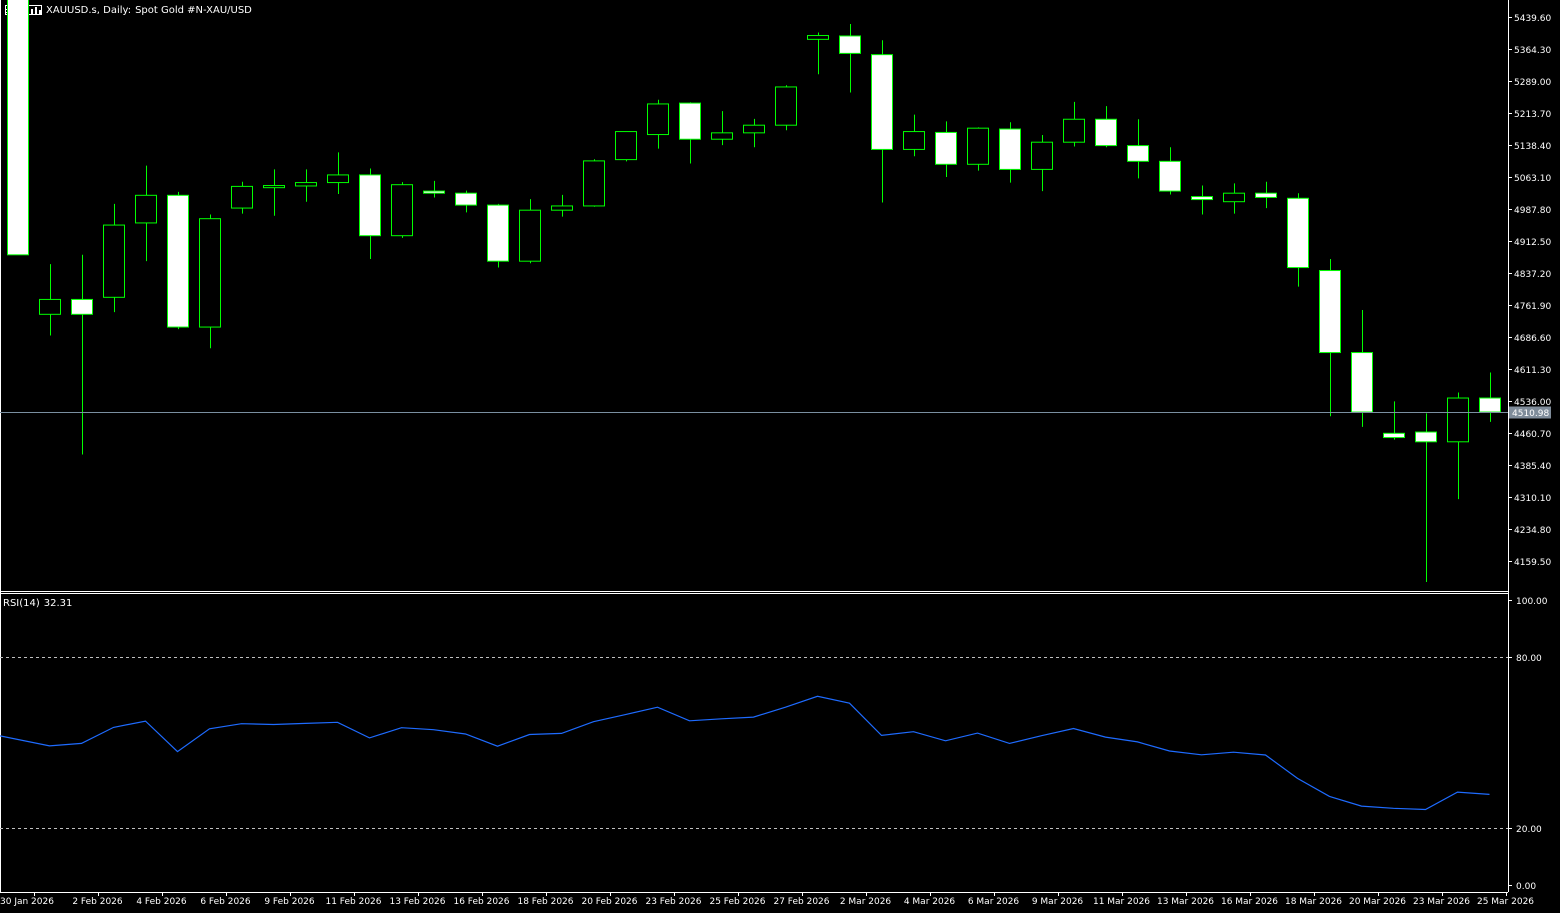 The image size is (1560, 913). What do you see at coordinates (161, 902) in the screenshot?
I see `time-label: 4 Feb 2026` at bounding box center [161, 902].